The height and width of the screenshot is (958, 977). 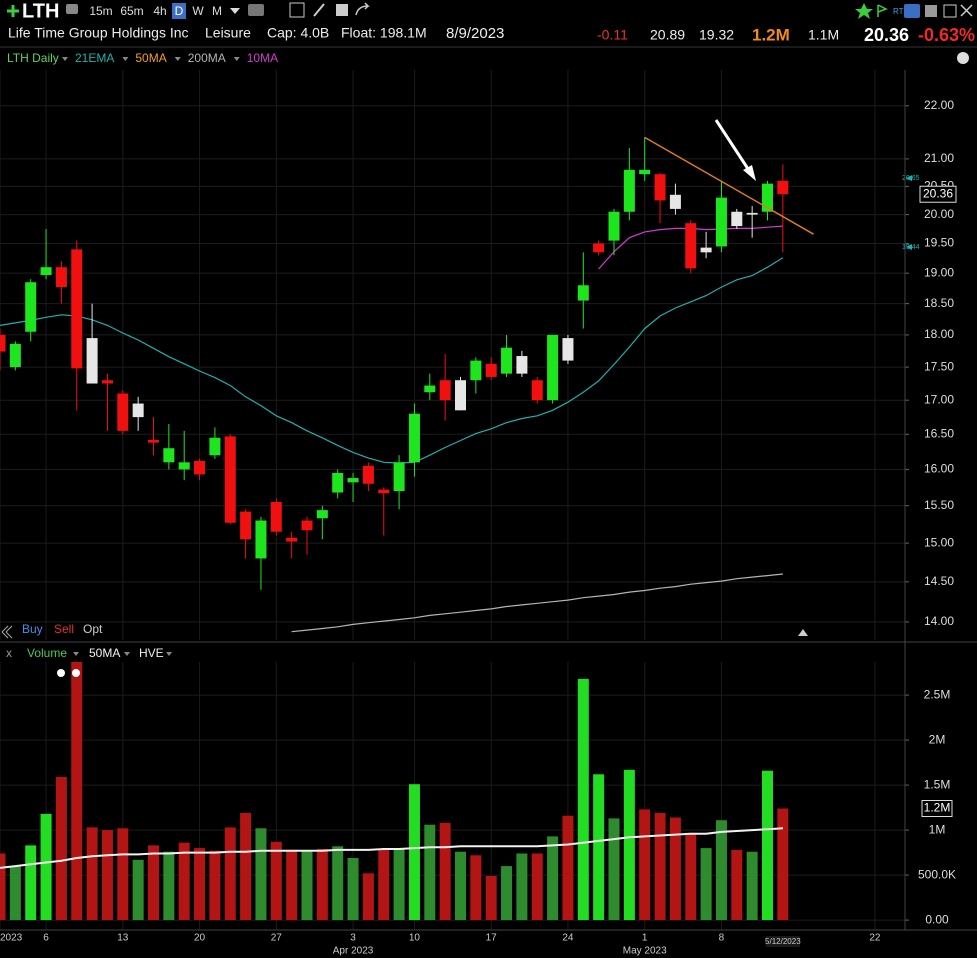 I want to click on y-tick-label: 17.00, so click(x=939, y=399).